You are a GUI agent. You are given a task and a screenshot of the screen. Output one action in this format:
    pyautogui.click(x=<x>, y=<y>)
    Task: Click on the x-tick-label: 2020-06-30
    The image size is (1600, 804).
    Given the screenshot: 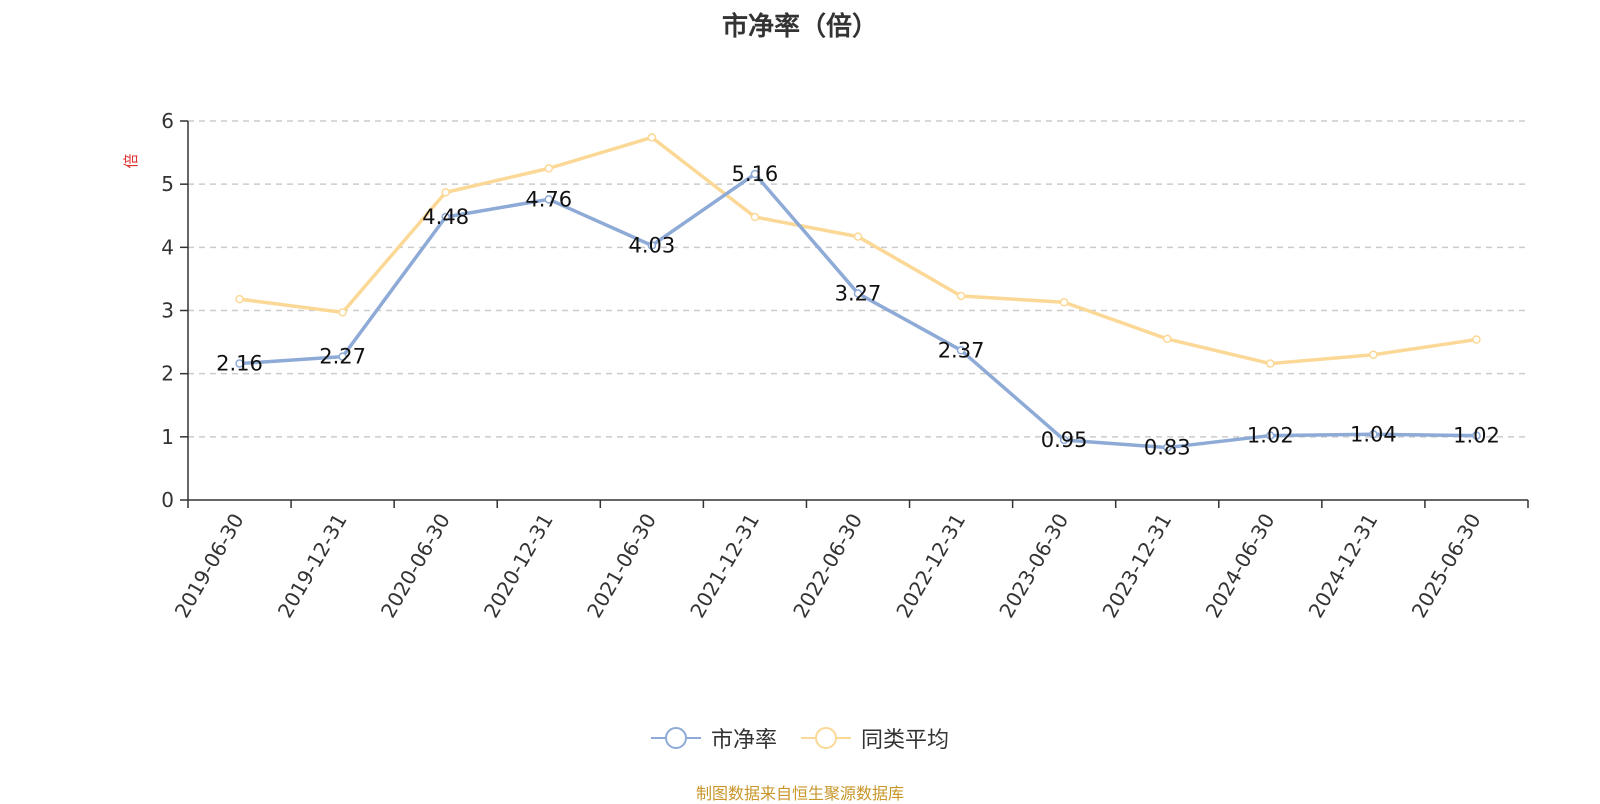 What is the action you would take?
    pyautogui.click(x=415, y=565)
    